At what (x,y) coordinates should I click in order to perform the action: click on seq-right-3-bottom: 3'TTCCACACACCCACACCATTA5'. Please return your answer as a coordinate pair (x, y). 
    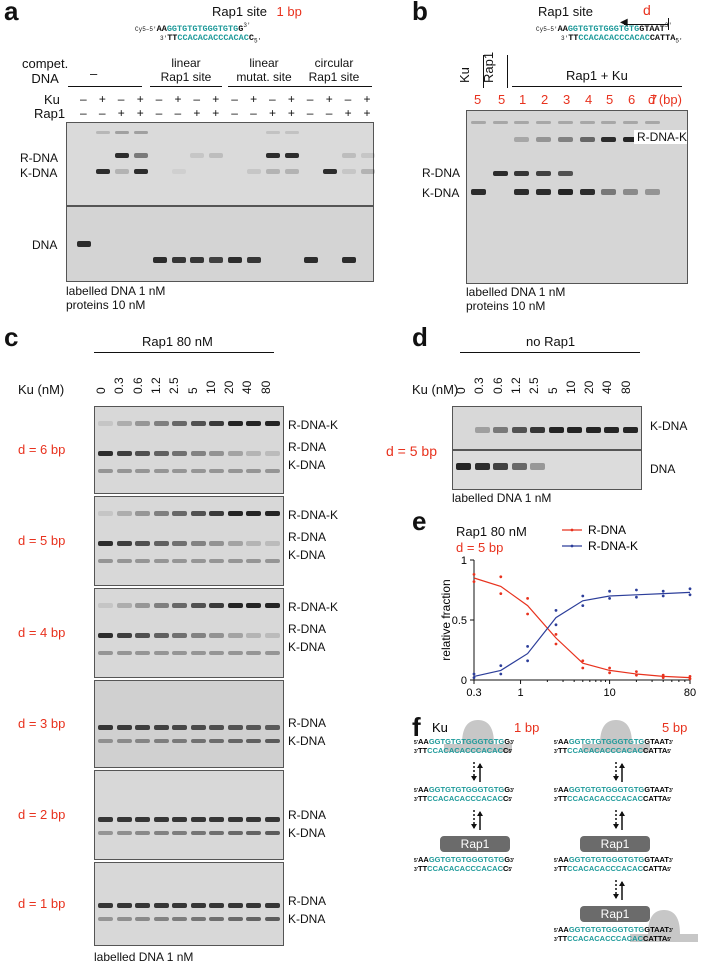
    Looking at the image, I should click on (612, 868).